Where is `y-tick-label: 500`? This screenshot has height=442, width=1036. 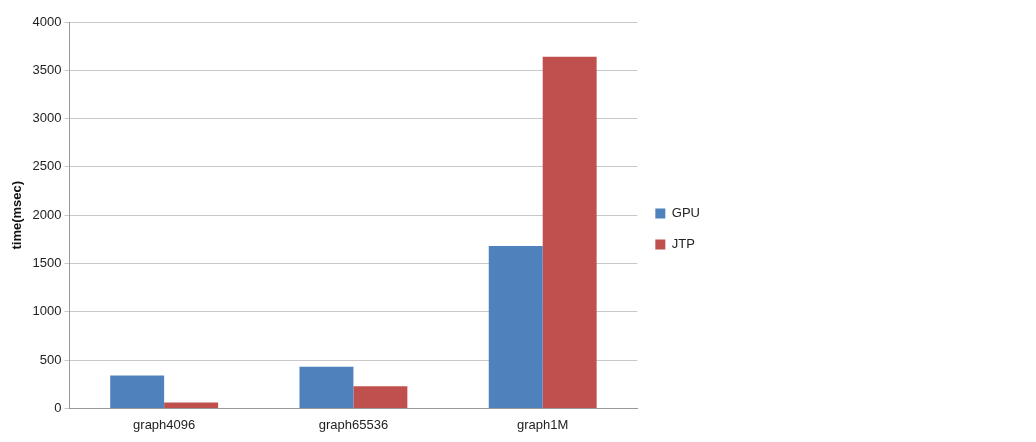
y-tick-label: 500 is located at coordinates (50, 359).